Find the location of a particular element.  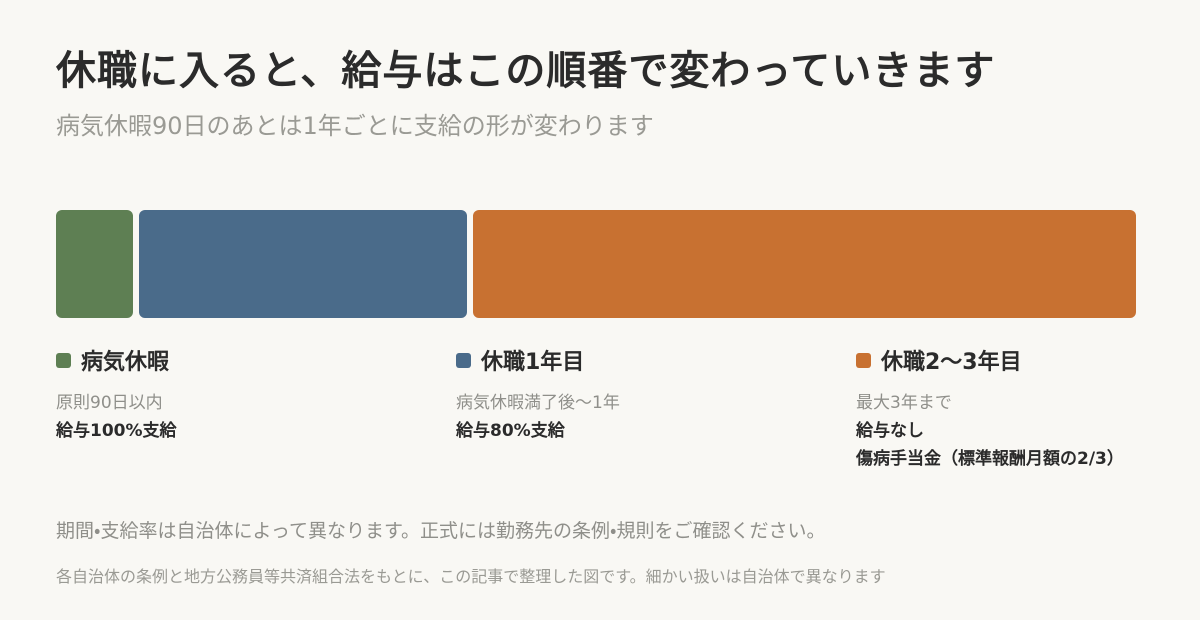

stage-heading: 休職1年目 is located at coordinates (601, 360).